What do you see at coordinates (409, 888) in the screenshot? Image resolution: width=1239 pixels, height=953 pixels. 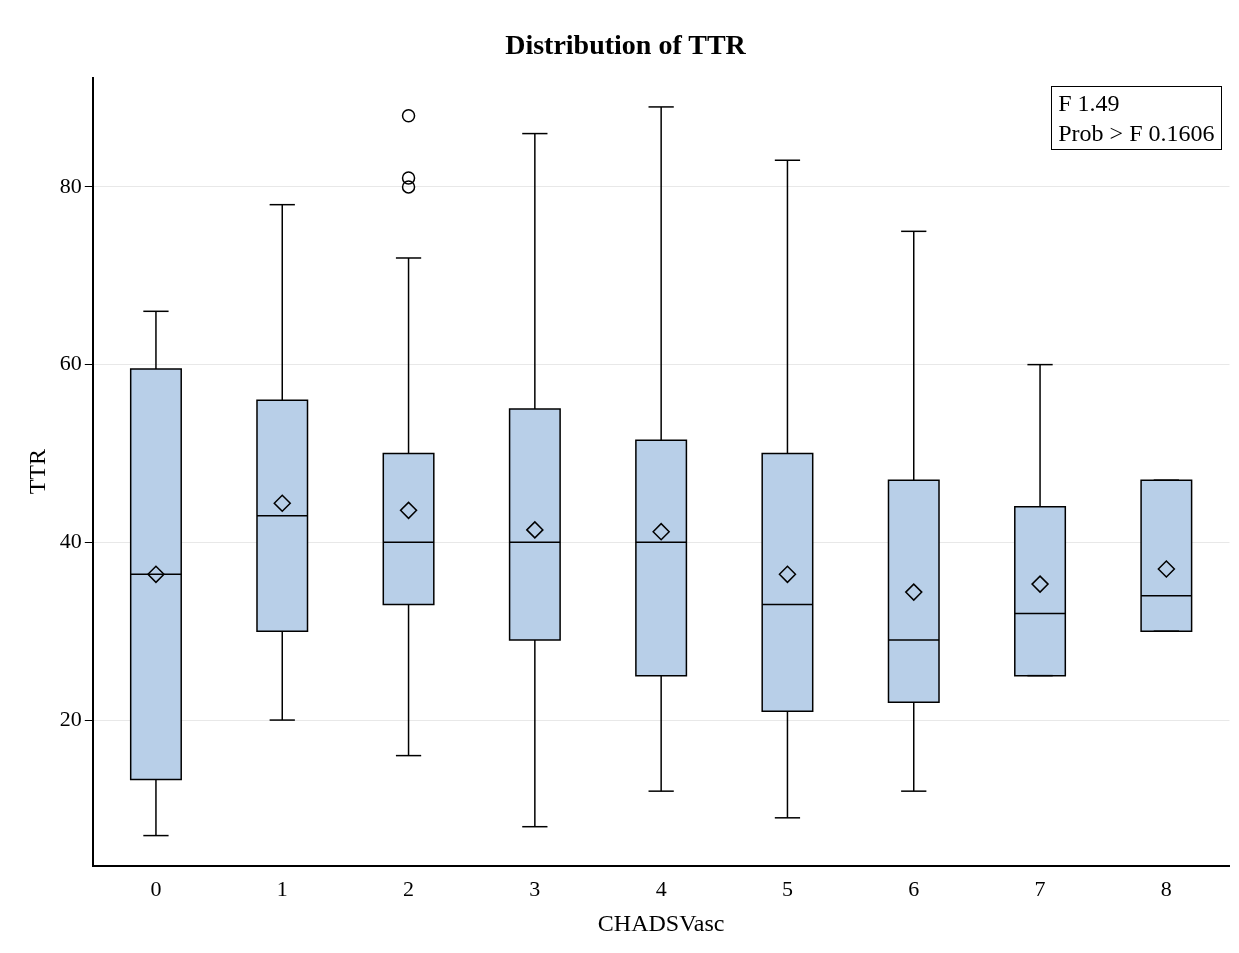 I see `x-tick-label: 2` at bounding box center [409, 888].